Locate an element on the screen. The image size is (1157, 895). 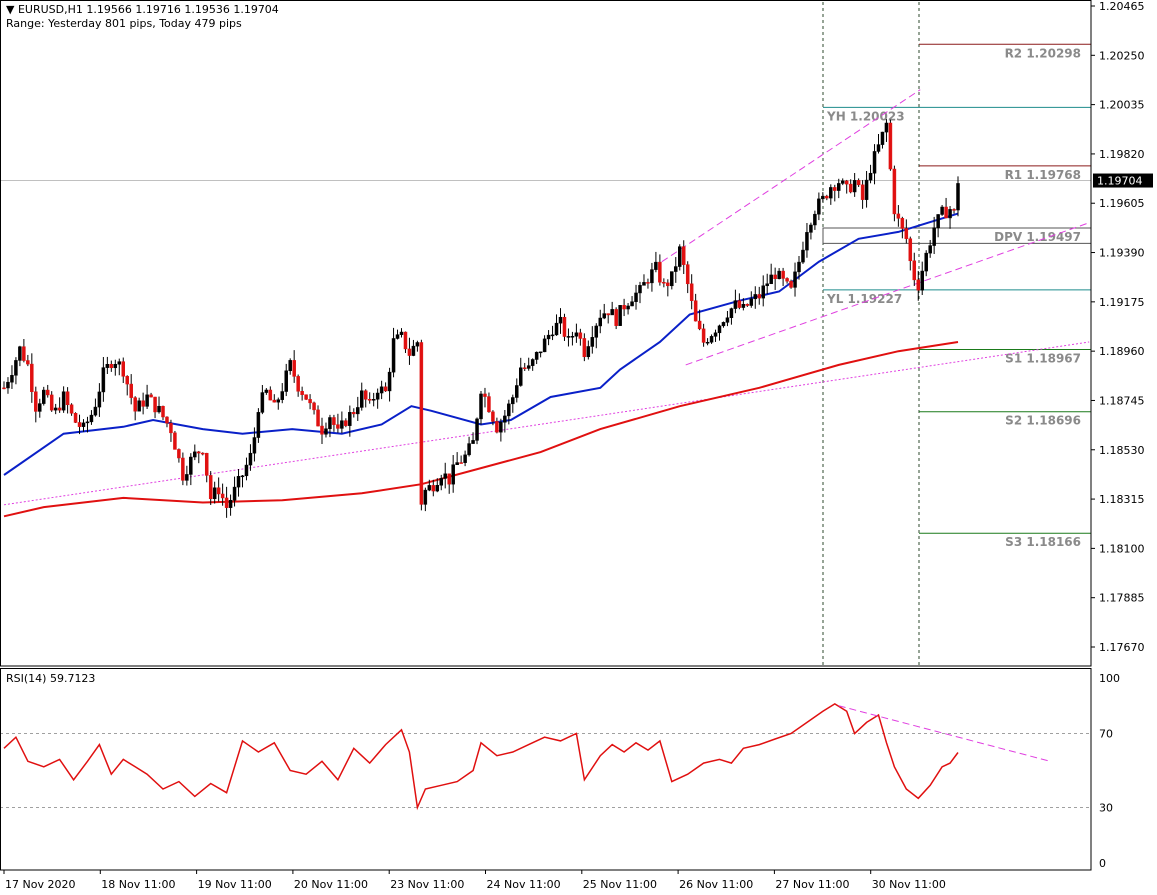
price-tick-label: 1.20465 is located at coordinates (1122, 6).